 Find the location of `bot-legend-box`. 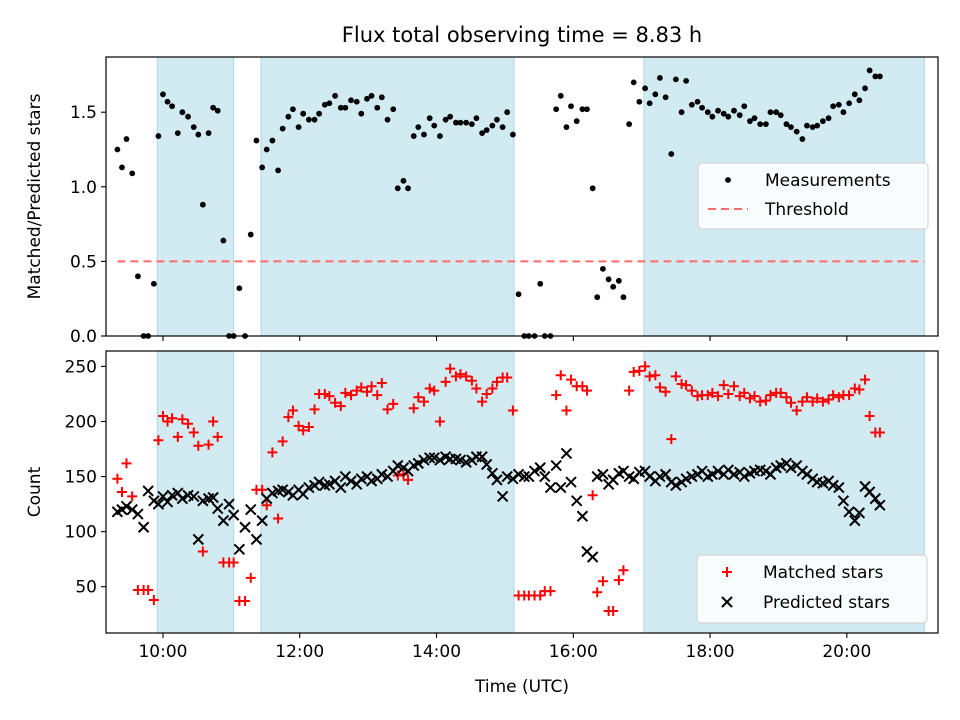

bot-legend-box is located at coordinates (812, 589).